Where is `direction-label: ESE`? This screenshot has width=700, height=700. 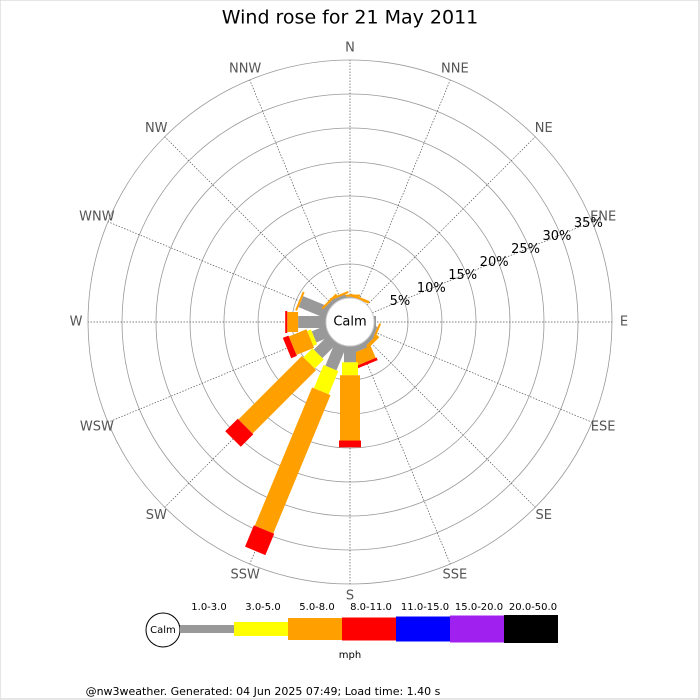 direction-label: ESE is located at coordinates (603, 426).